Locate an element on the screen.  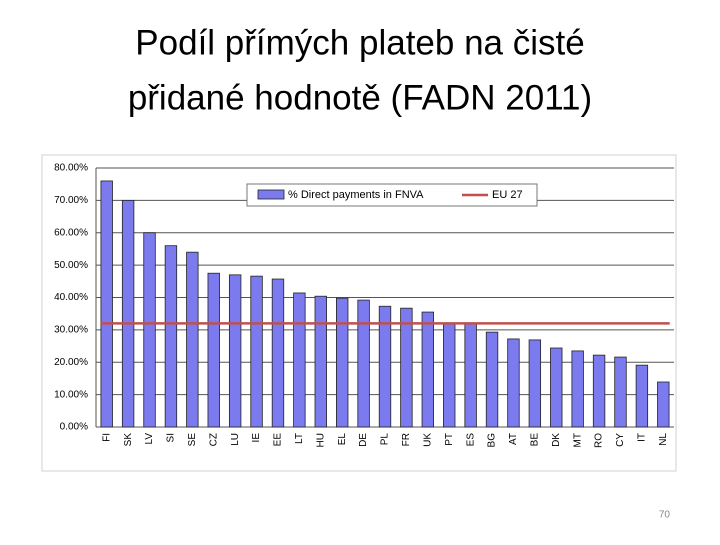
x-tick-label: EE is located at coordinates (278, 440).